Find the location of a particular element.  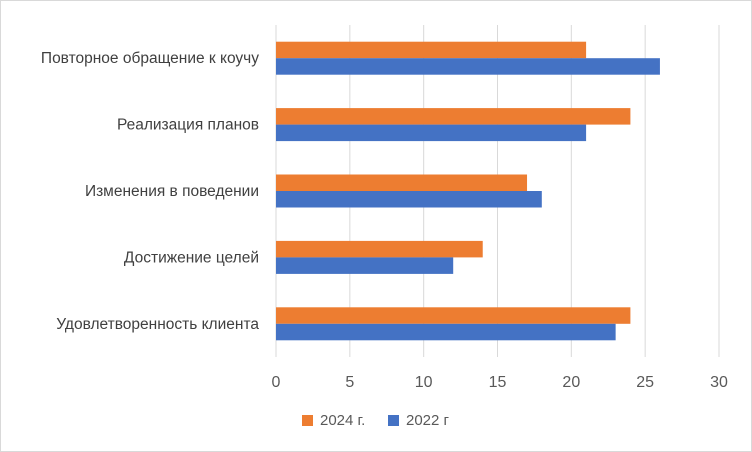

category-label: Реализация планов is located at coordinates (188, 125).